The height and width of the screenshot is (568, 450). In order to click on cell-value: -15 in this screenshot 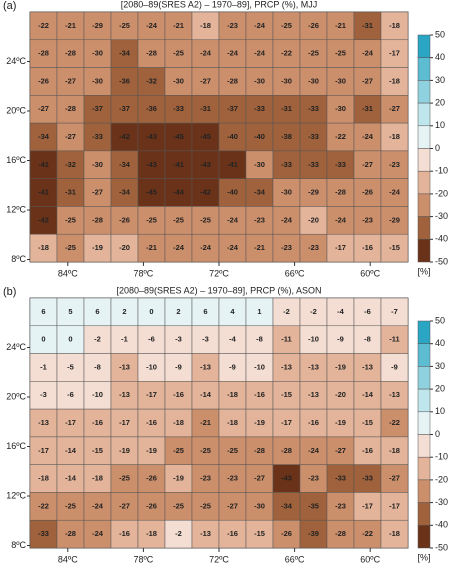, I will do `click(394, 247)`.